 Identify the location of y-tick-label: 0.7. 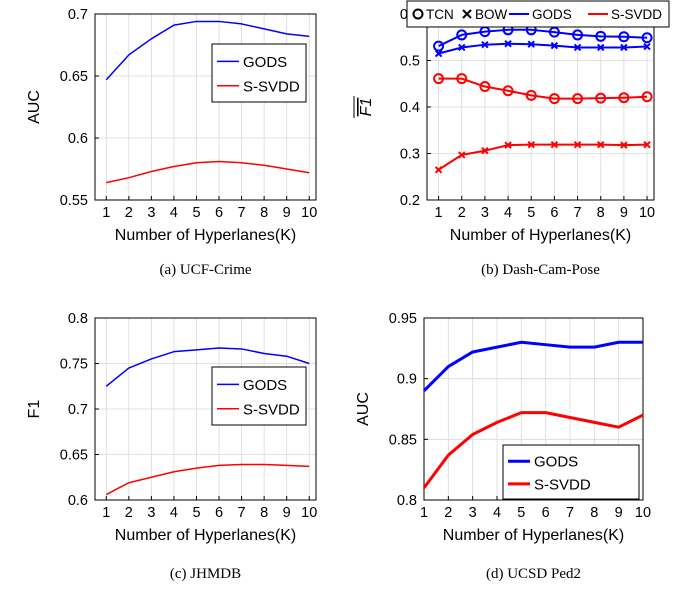
(78, 410).